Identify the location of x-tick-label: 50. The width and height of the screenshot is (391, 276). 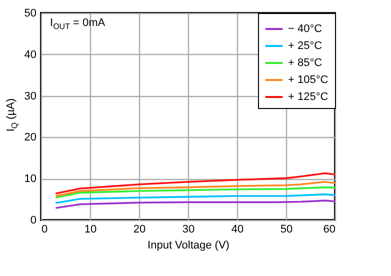
(286, 230).